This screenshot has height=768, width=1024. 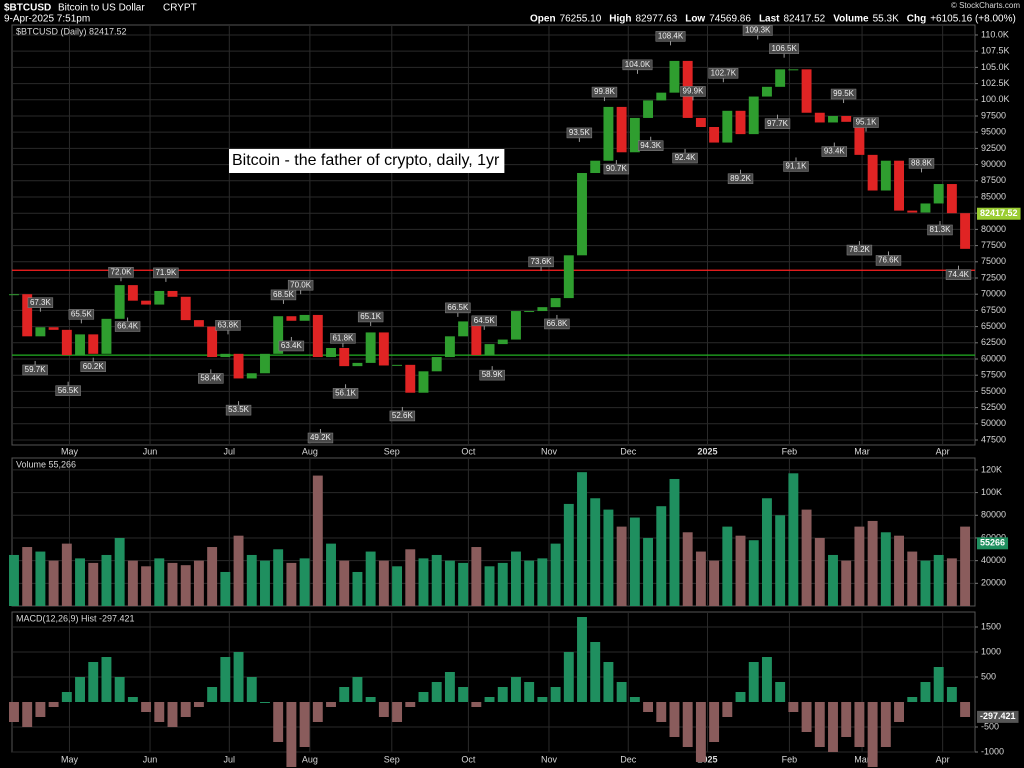 What do you see at coordinates (69, 390) in the screenshot?
I see `price-label: 56.5K` at bounding box center [69, 390].